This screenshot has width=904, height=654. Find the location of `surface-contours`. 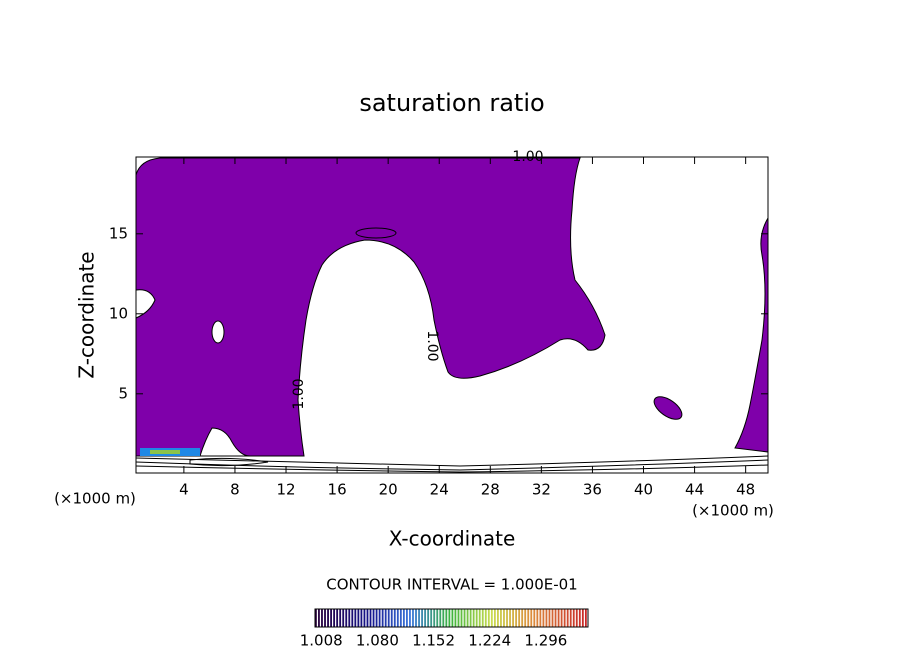

surface-contours is located at coordinates (452, 464).